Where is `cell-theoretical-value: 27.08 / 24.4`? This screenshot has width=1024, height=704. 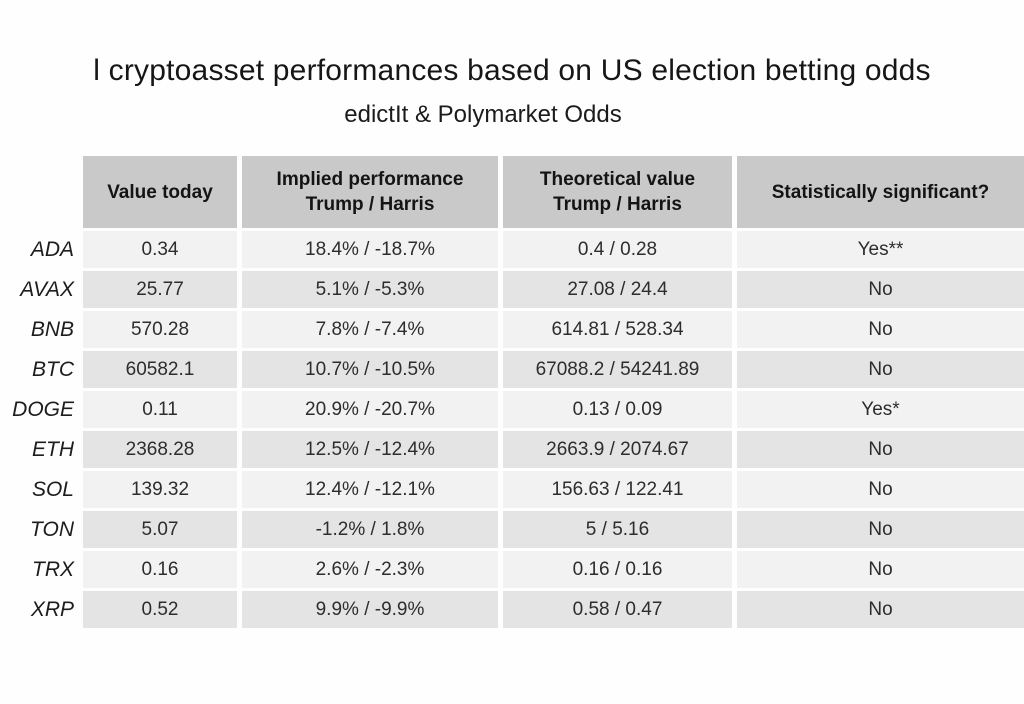
cell-theoretical-value: 27.08 / 24.4 is located at coordinates (617, 289).